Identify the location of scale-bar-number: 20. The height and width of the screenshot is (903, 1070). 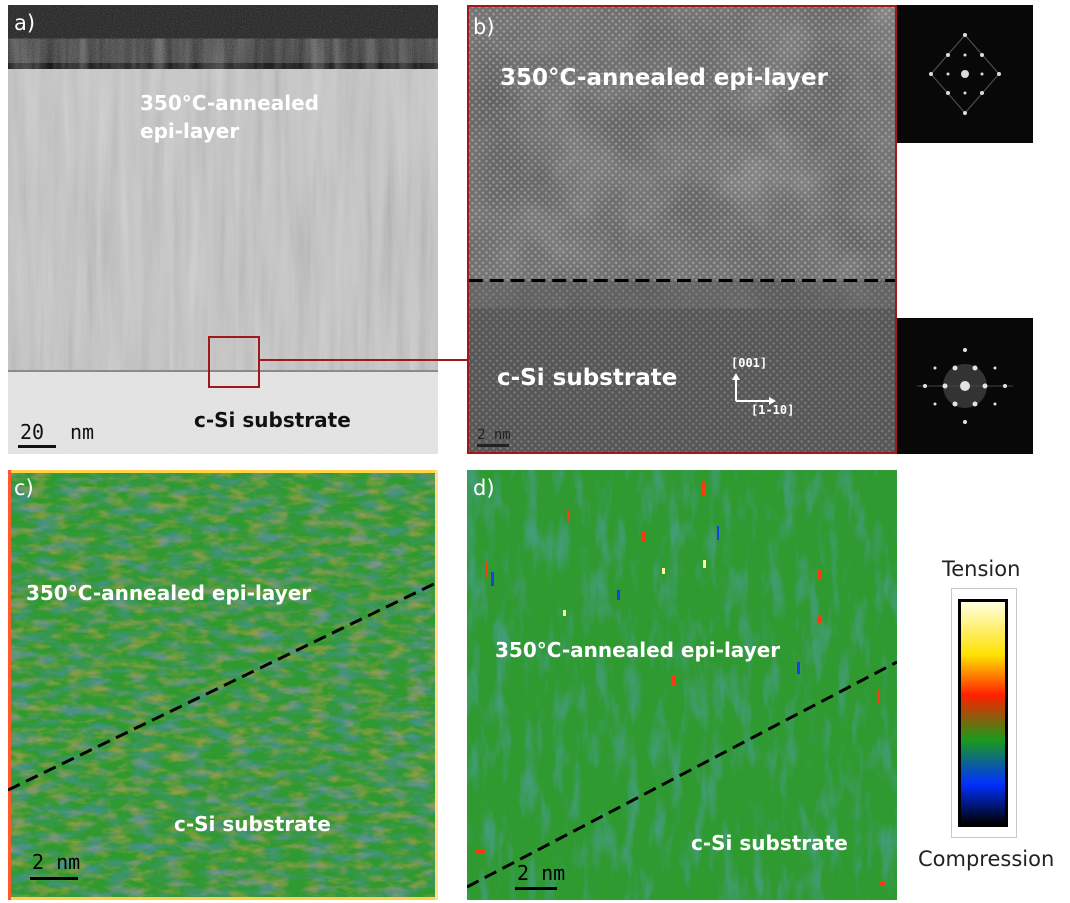
(32, 432).